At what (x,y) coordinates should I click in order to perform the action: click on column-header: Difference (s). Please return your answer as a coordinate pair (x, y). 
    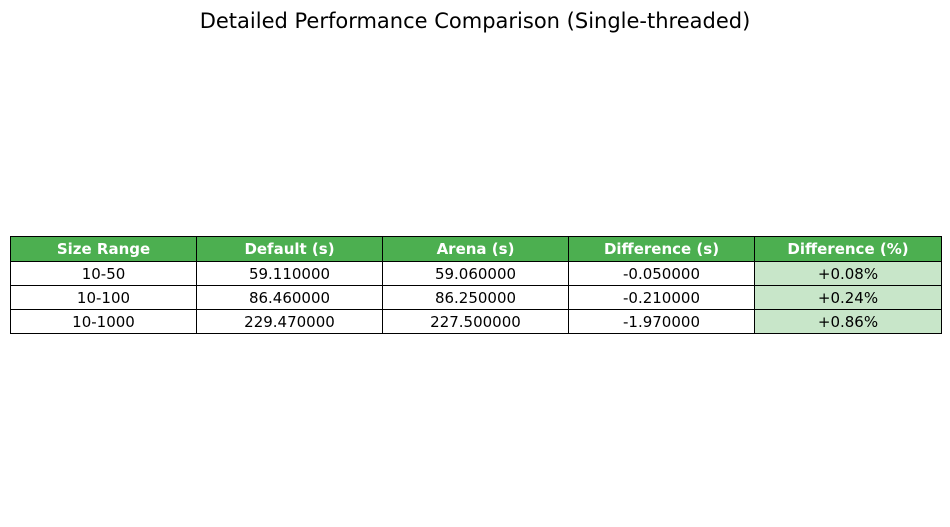
    Looking at the image, I should click on (661, 249).